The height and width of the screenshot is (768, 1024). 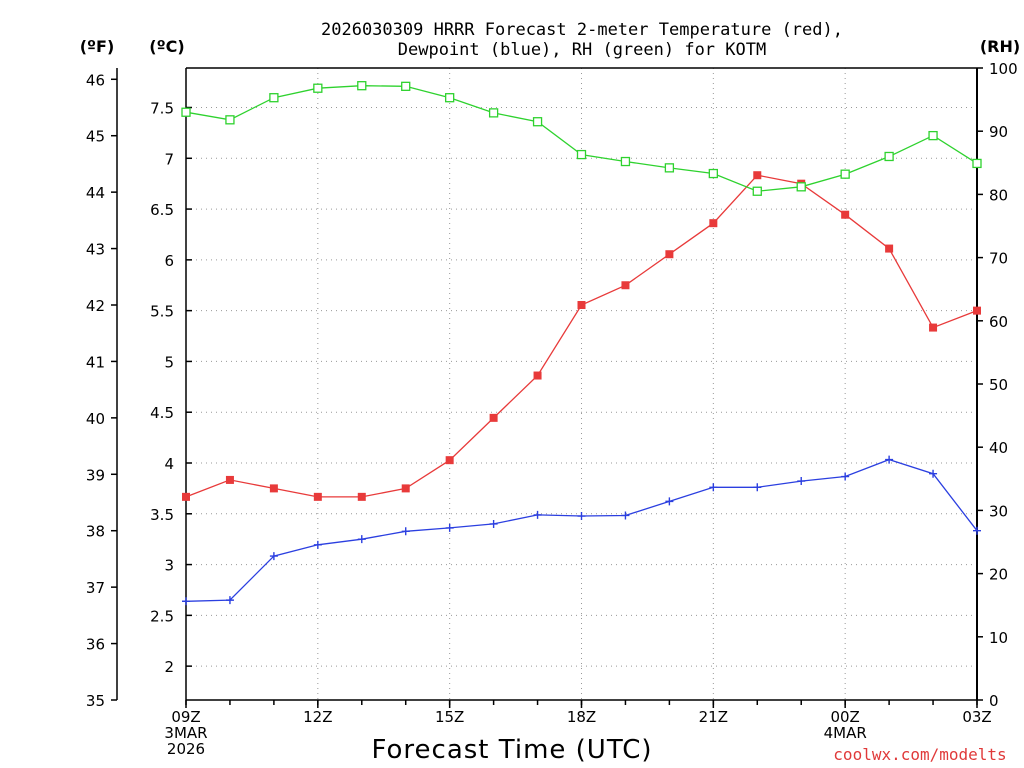 What do you see at coordinates (97, 46) in the screenshot?
I see `fahrenheit-unit-label: (ºF)` at bounding box center [97, 46].